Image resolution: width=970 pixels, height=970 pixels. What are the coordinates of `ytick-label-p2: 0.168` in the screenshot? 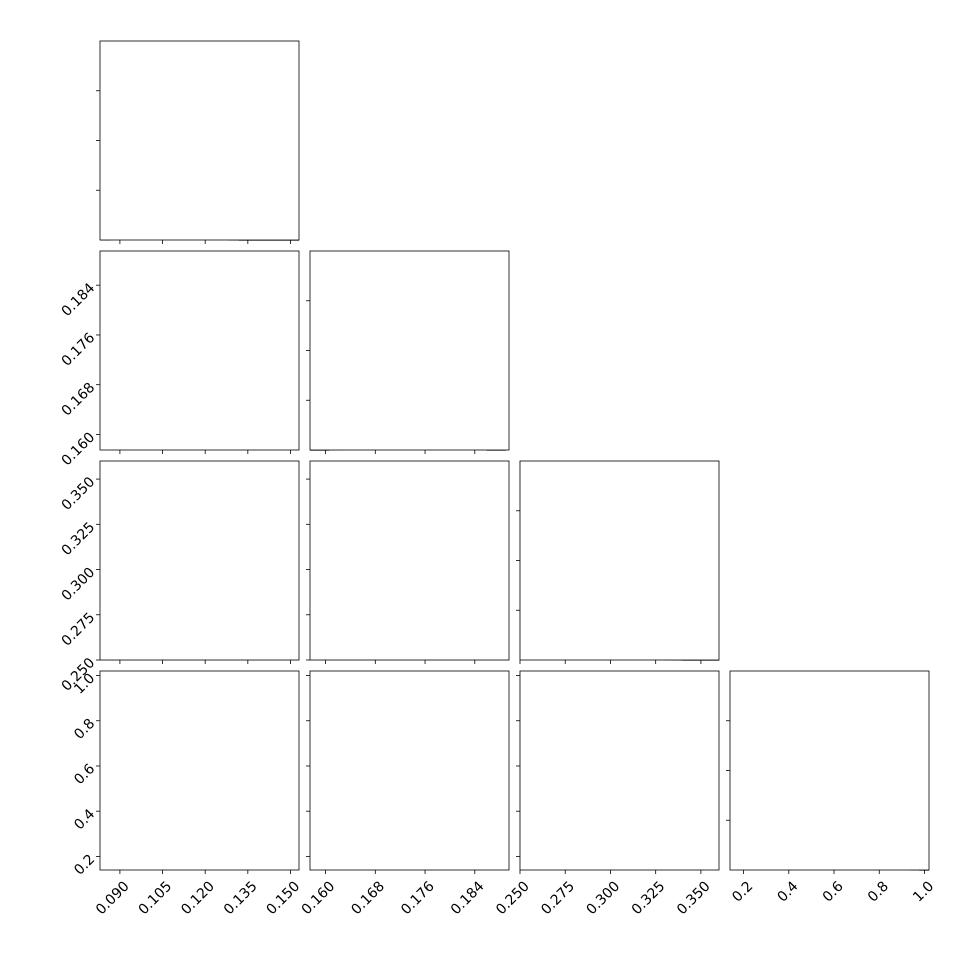 It's located at (79, 400).